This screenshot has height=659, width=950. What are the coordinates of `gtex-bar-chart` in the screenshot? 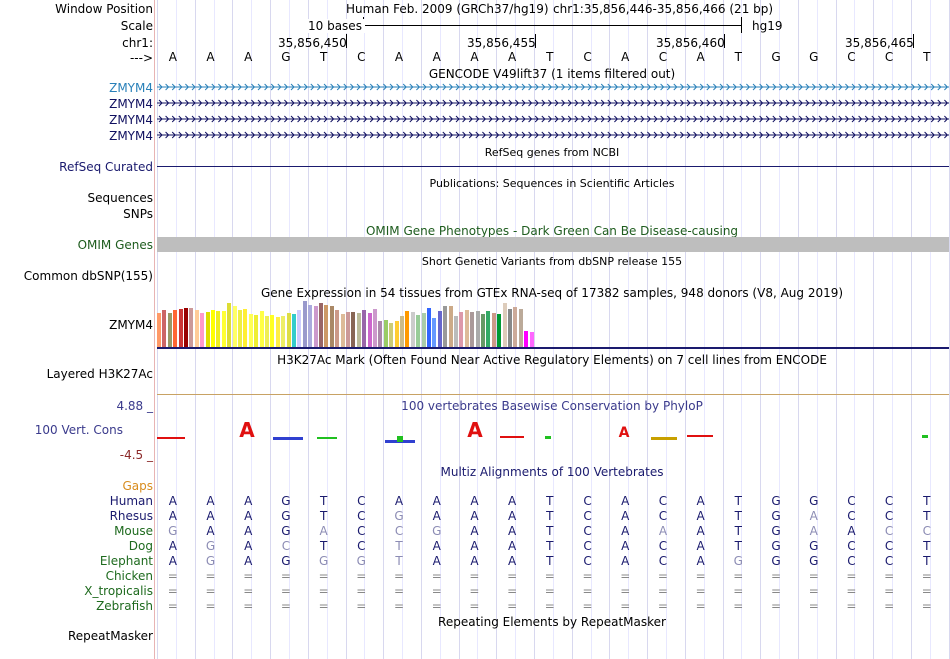 It's located at (553, 323).